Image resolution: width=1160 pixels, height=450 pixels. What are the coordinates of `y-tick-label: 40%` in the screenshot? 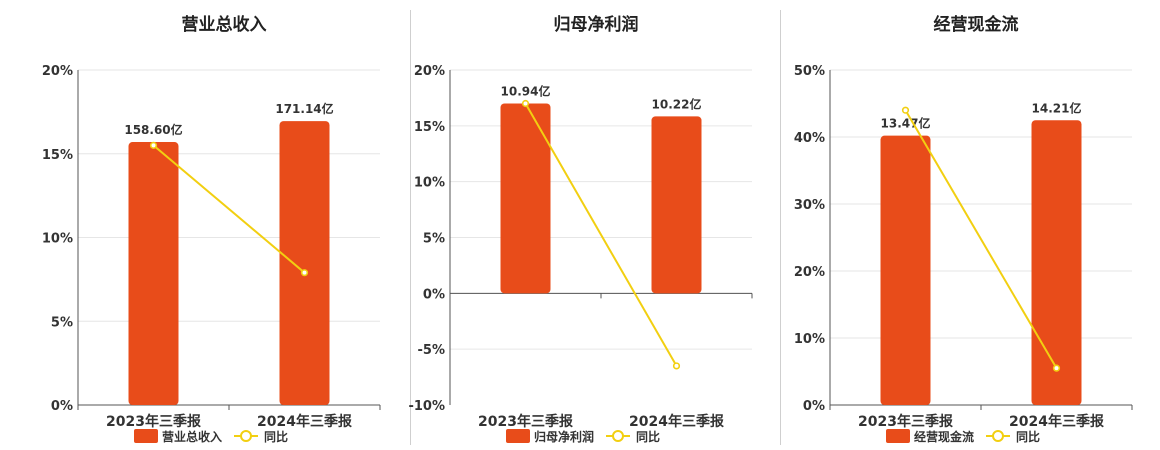 It's located at (809, 138).